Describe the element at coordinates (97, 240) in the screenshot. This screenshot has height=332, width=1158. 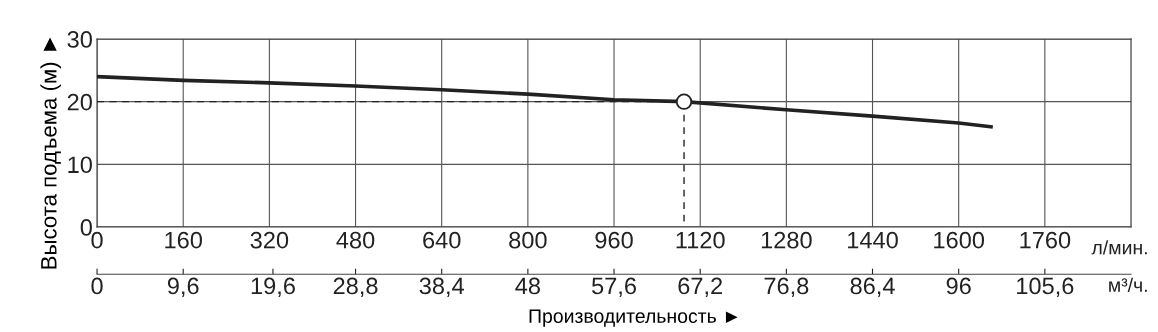
I see `x-tick-label: 0` at that location.